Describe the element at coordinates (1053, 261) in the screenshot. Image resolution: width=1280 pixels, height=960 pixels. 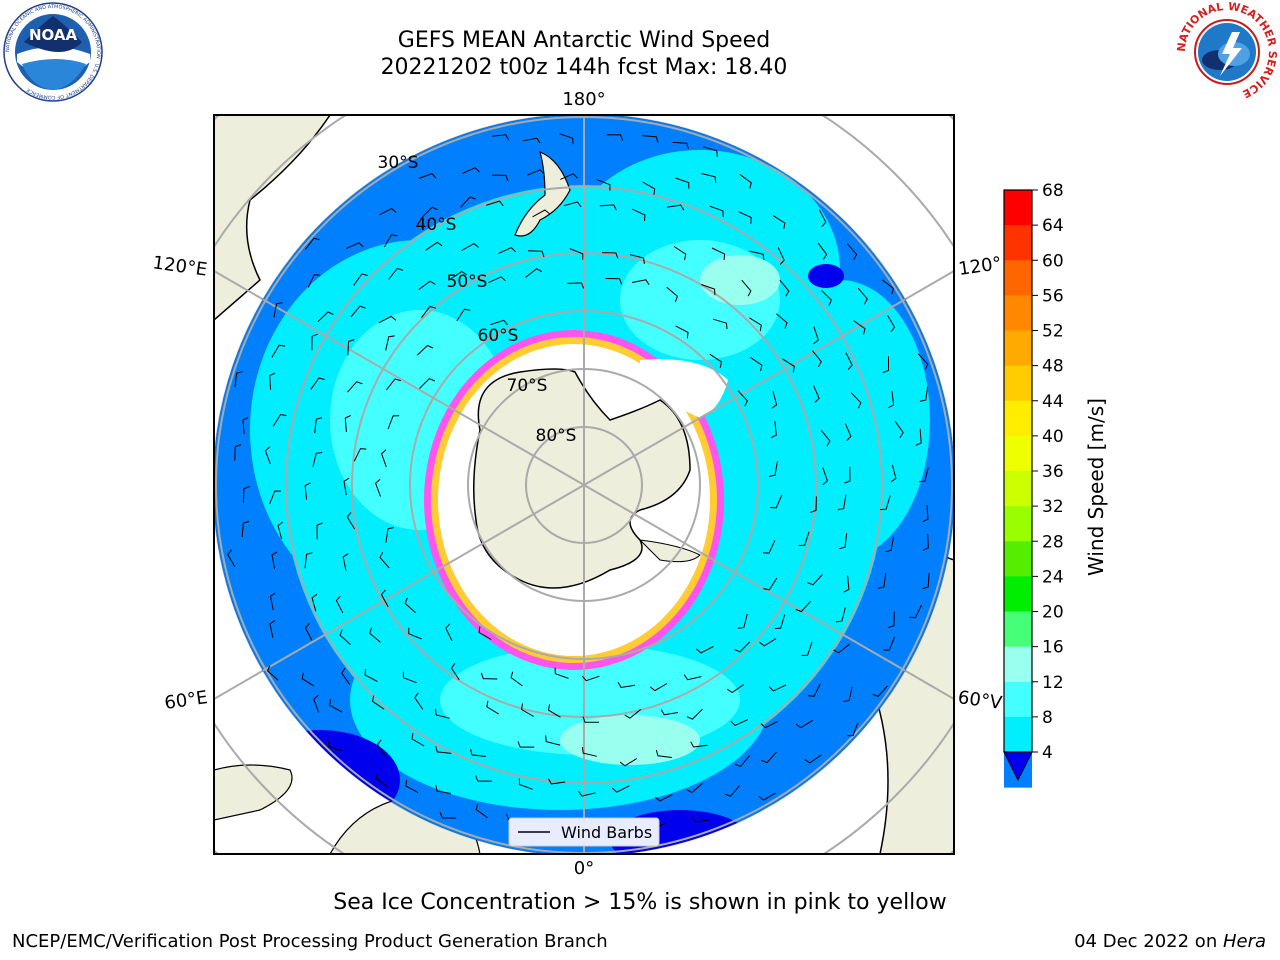
I see `colorbar-tick-label: 60` at that location.